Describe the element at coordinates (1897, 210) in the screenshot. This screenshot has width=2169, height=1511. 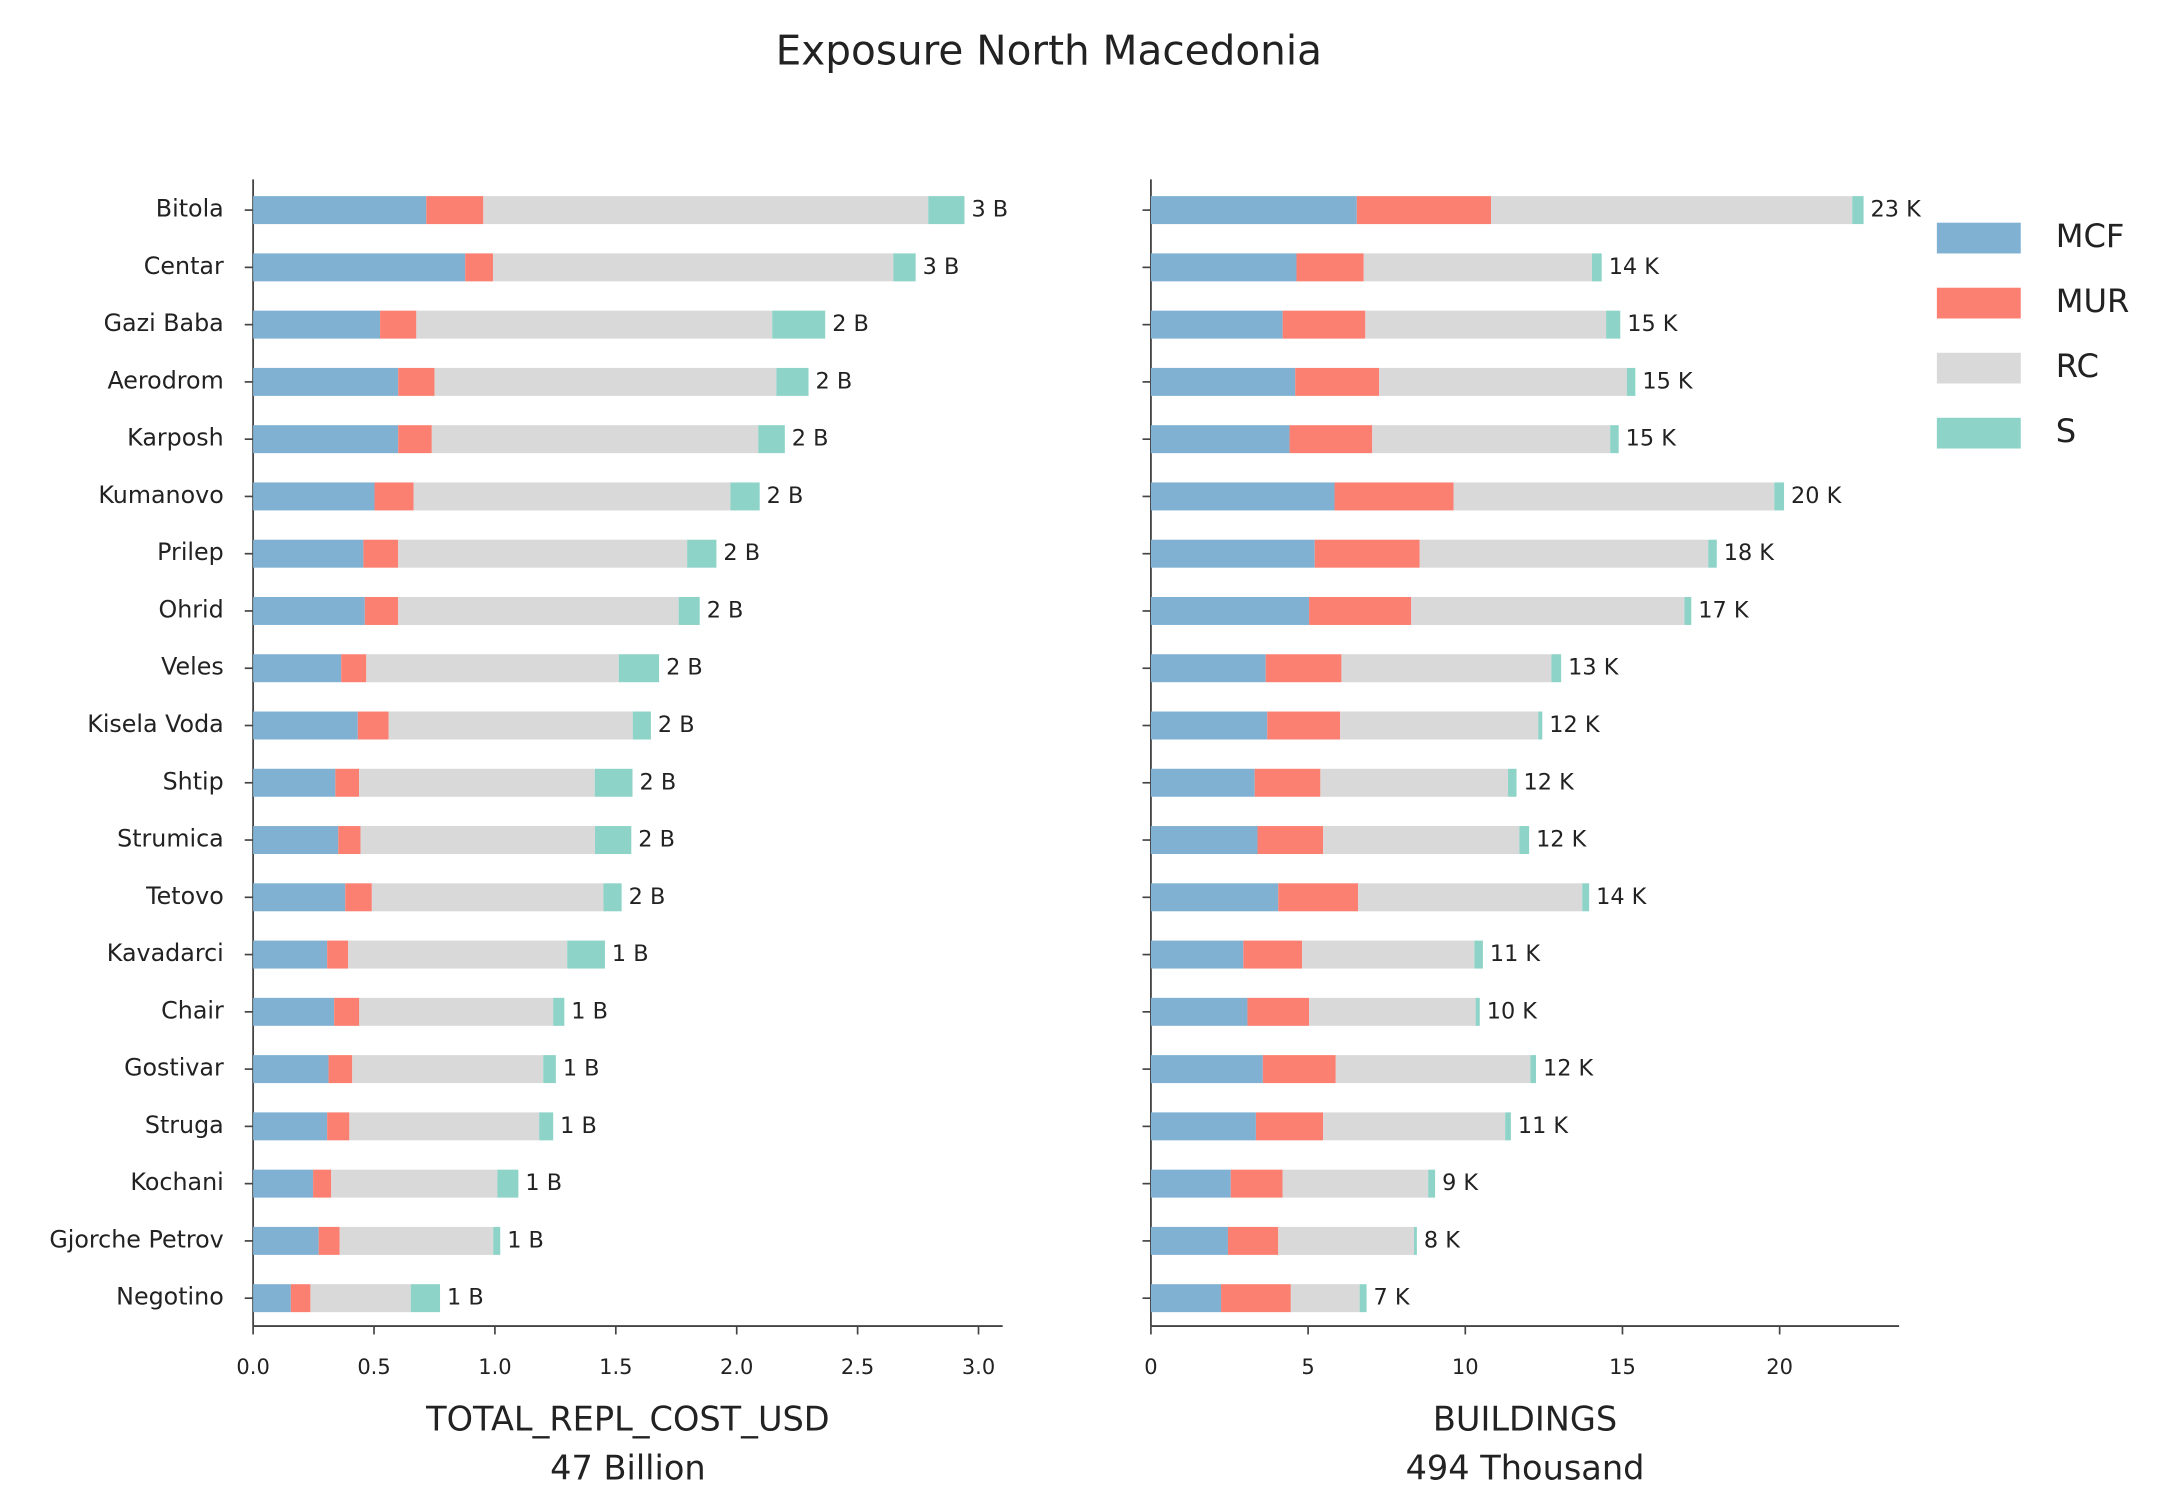
I see `total-label: 23 K` at that location.